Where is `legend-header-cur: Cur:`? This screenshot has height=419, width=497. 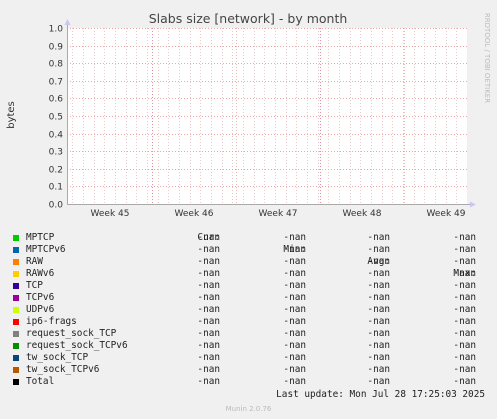
legend-header-cur: Cur: is located at coordinates (208, 237).